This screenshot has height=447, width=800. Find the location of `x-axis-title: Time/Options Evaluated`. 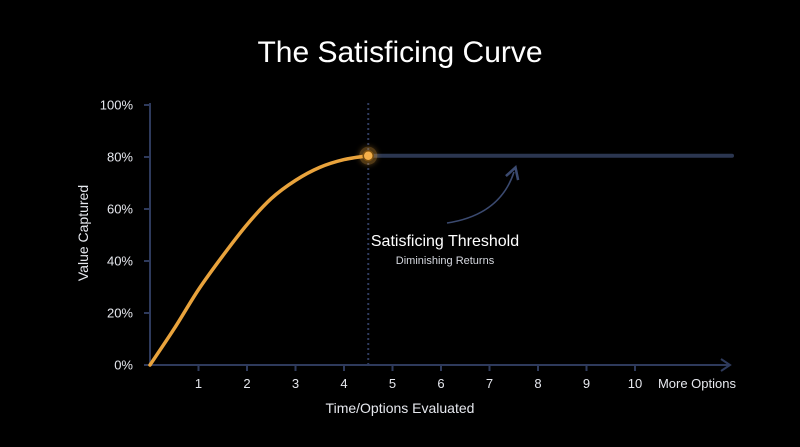

x-axis-title: Time/Options Evaluated is located at coordinates (400, 408).